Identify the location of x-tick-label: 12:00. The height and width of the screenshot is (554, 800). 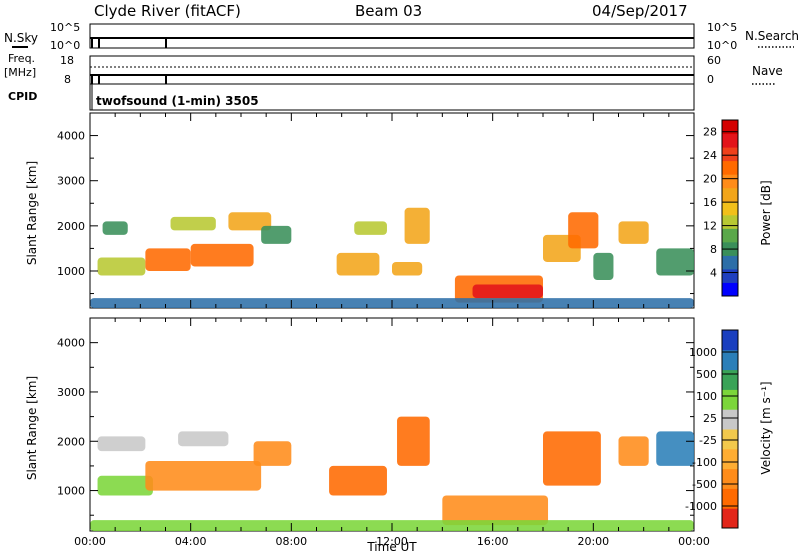
(392, 541).